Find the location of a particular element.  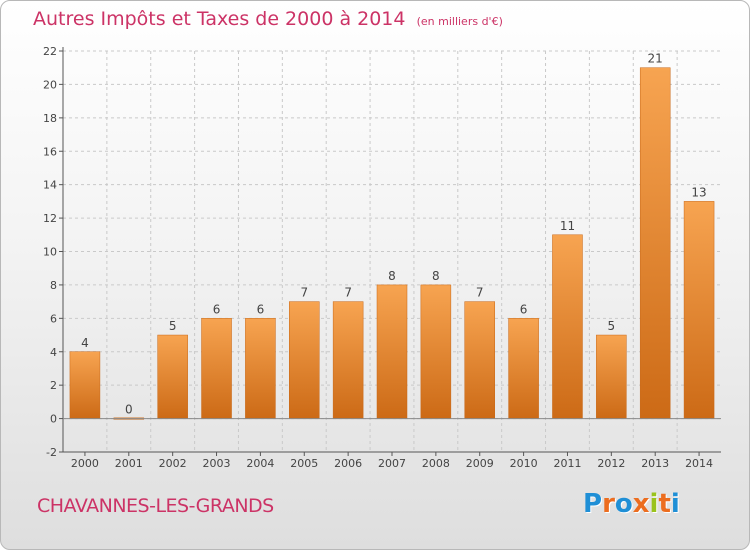

y-tick-label: 20 is located at coordinates (50, 84).